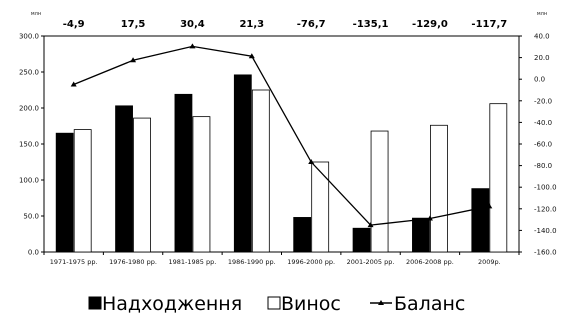 The height and width of the screenshot is (321, 562). Describe the element at coordinates (133, 24) in the screenshot. I see `top-value-label: 17,5` at that location.